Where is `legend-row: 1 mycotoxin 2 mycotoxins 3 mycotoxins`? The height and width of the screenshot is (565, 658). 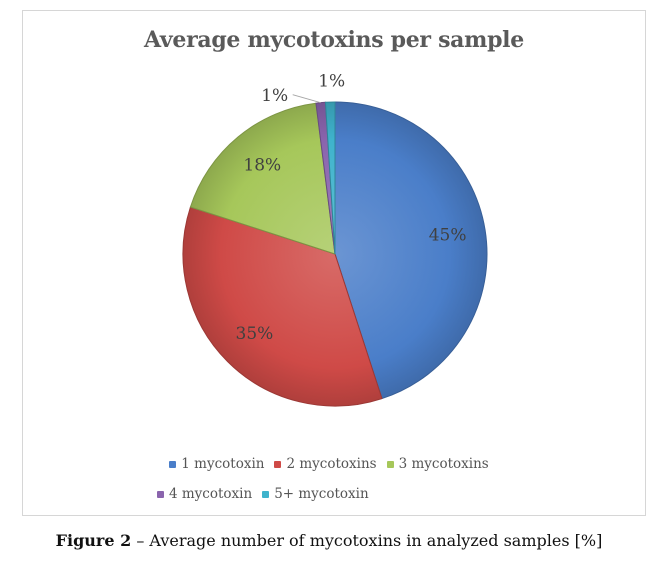
legend-row: 1 mycotoxin 2 mycotoxins 3 mycotoxins is located at coordinates (334, 464).